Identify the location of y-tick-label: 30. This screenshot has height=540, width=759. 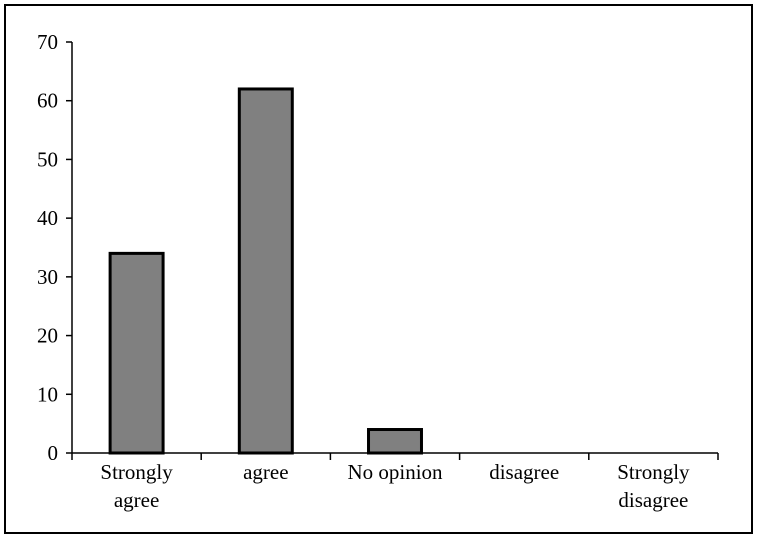
(47, 277).